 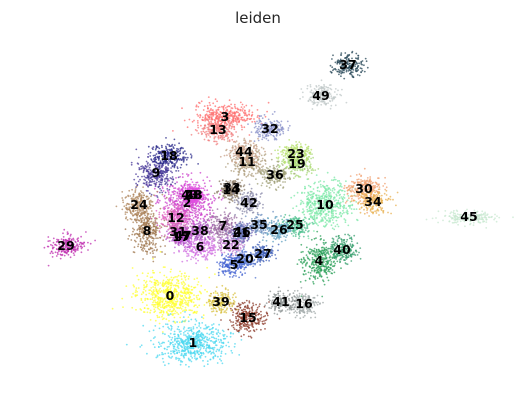 I want to click on cluster-label-36: 36, so click(x=275, y=174).